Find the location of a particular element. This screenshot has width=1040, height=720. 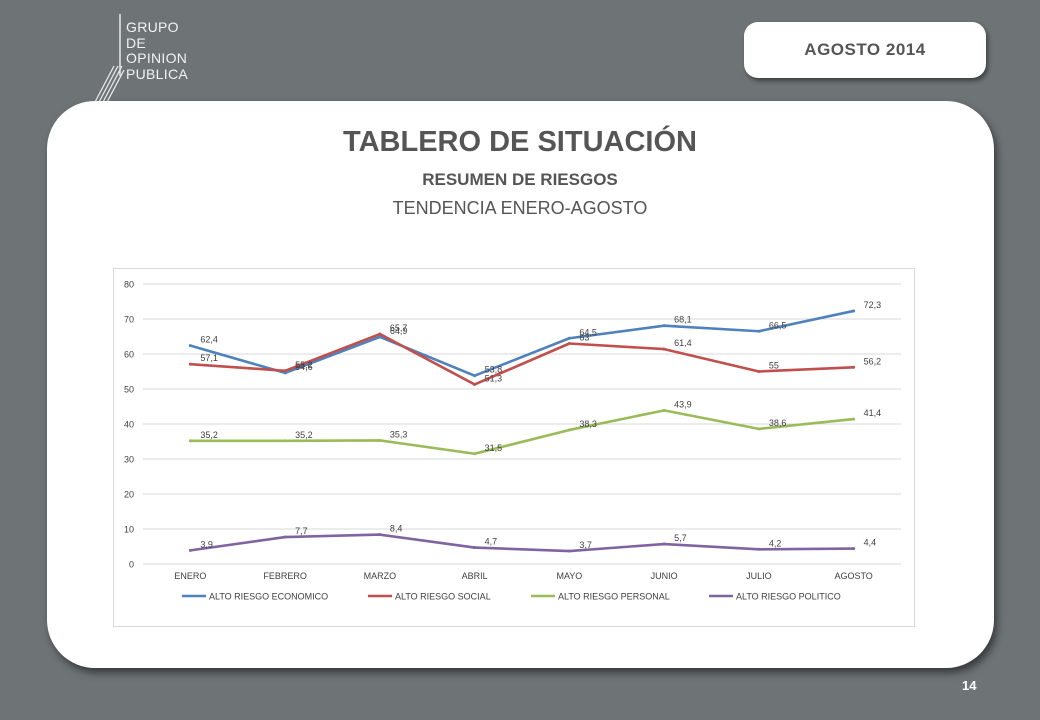

data-label: 3,9 is located at coordinates (206, 544).